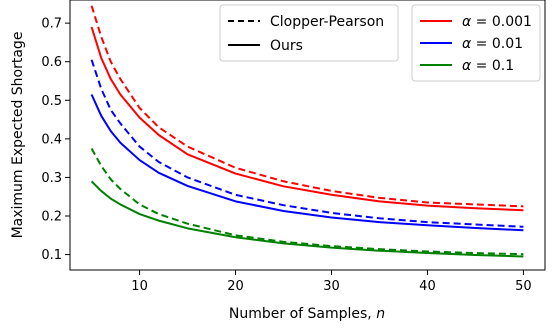  What do you see at coordinates (302, 314) in the screenshot?
I see `x-axis-label-text: Number of Samples,` at bounding box center [302, 314].